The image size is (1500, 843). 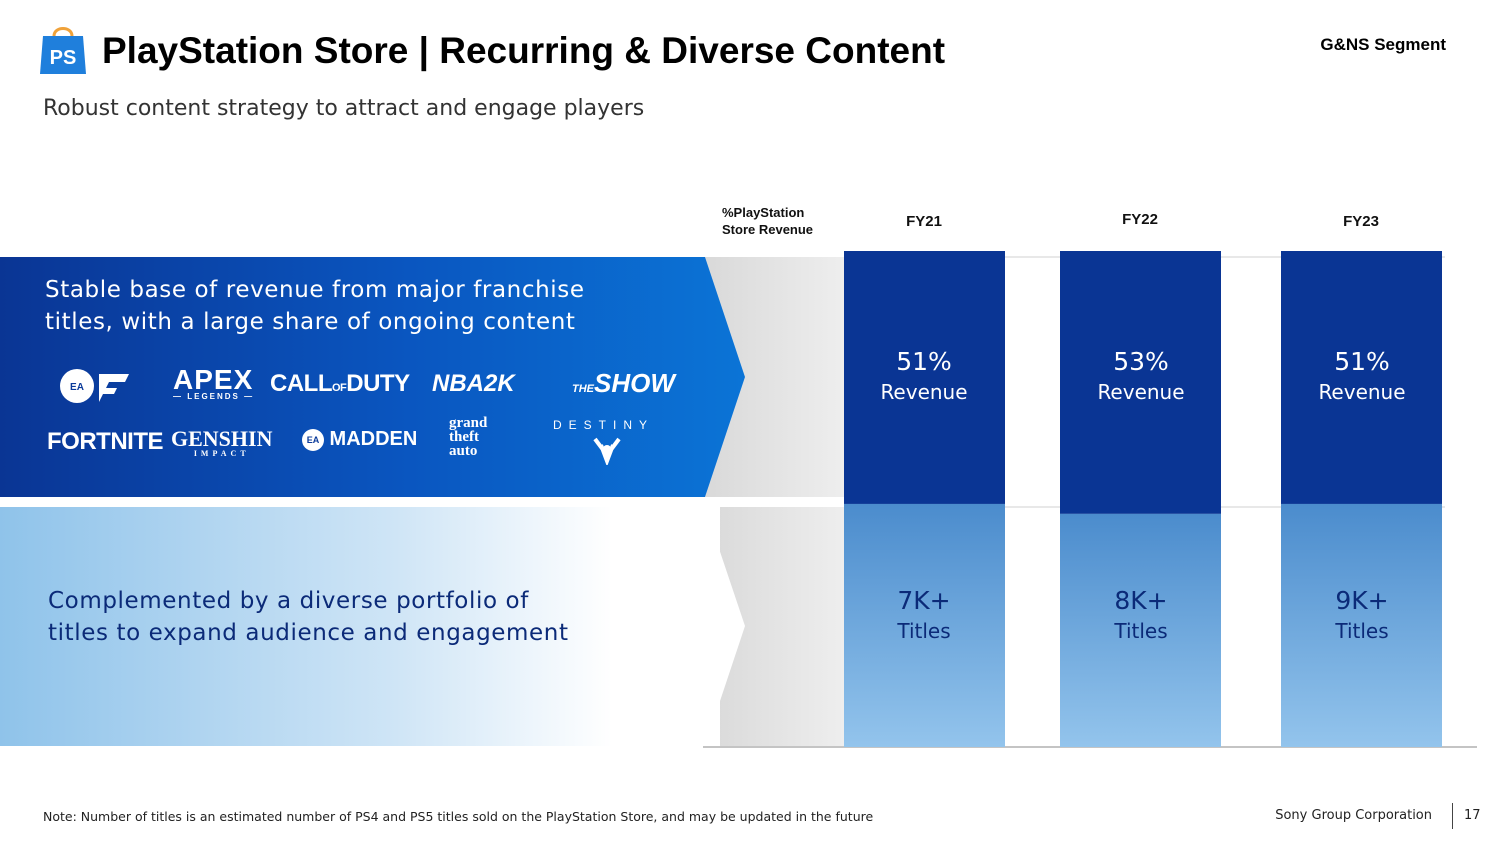 What do you see at coordinates (924, 361) in the screenshot?
I see `revenue-value-fy21: 51%` at bounding box center [924, 361].